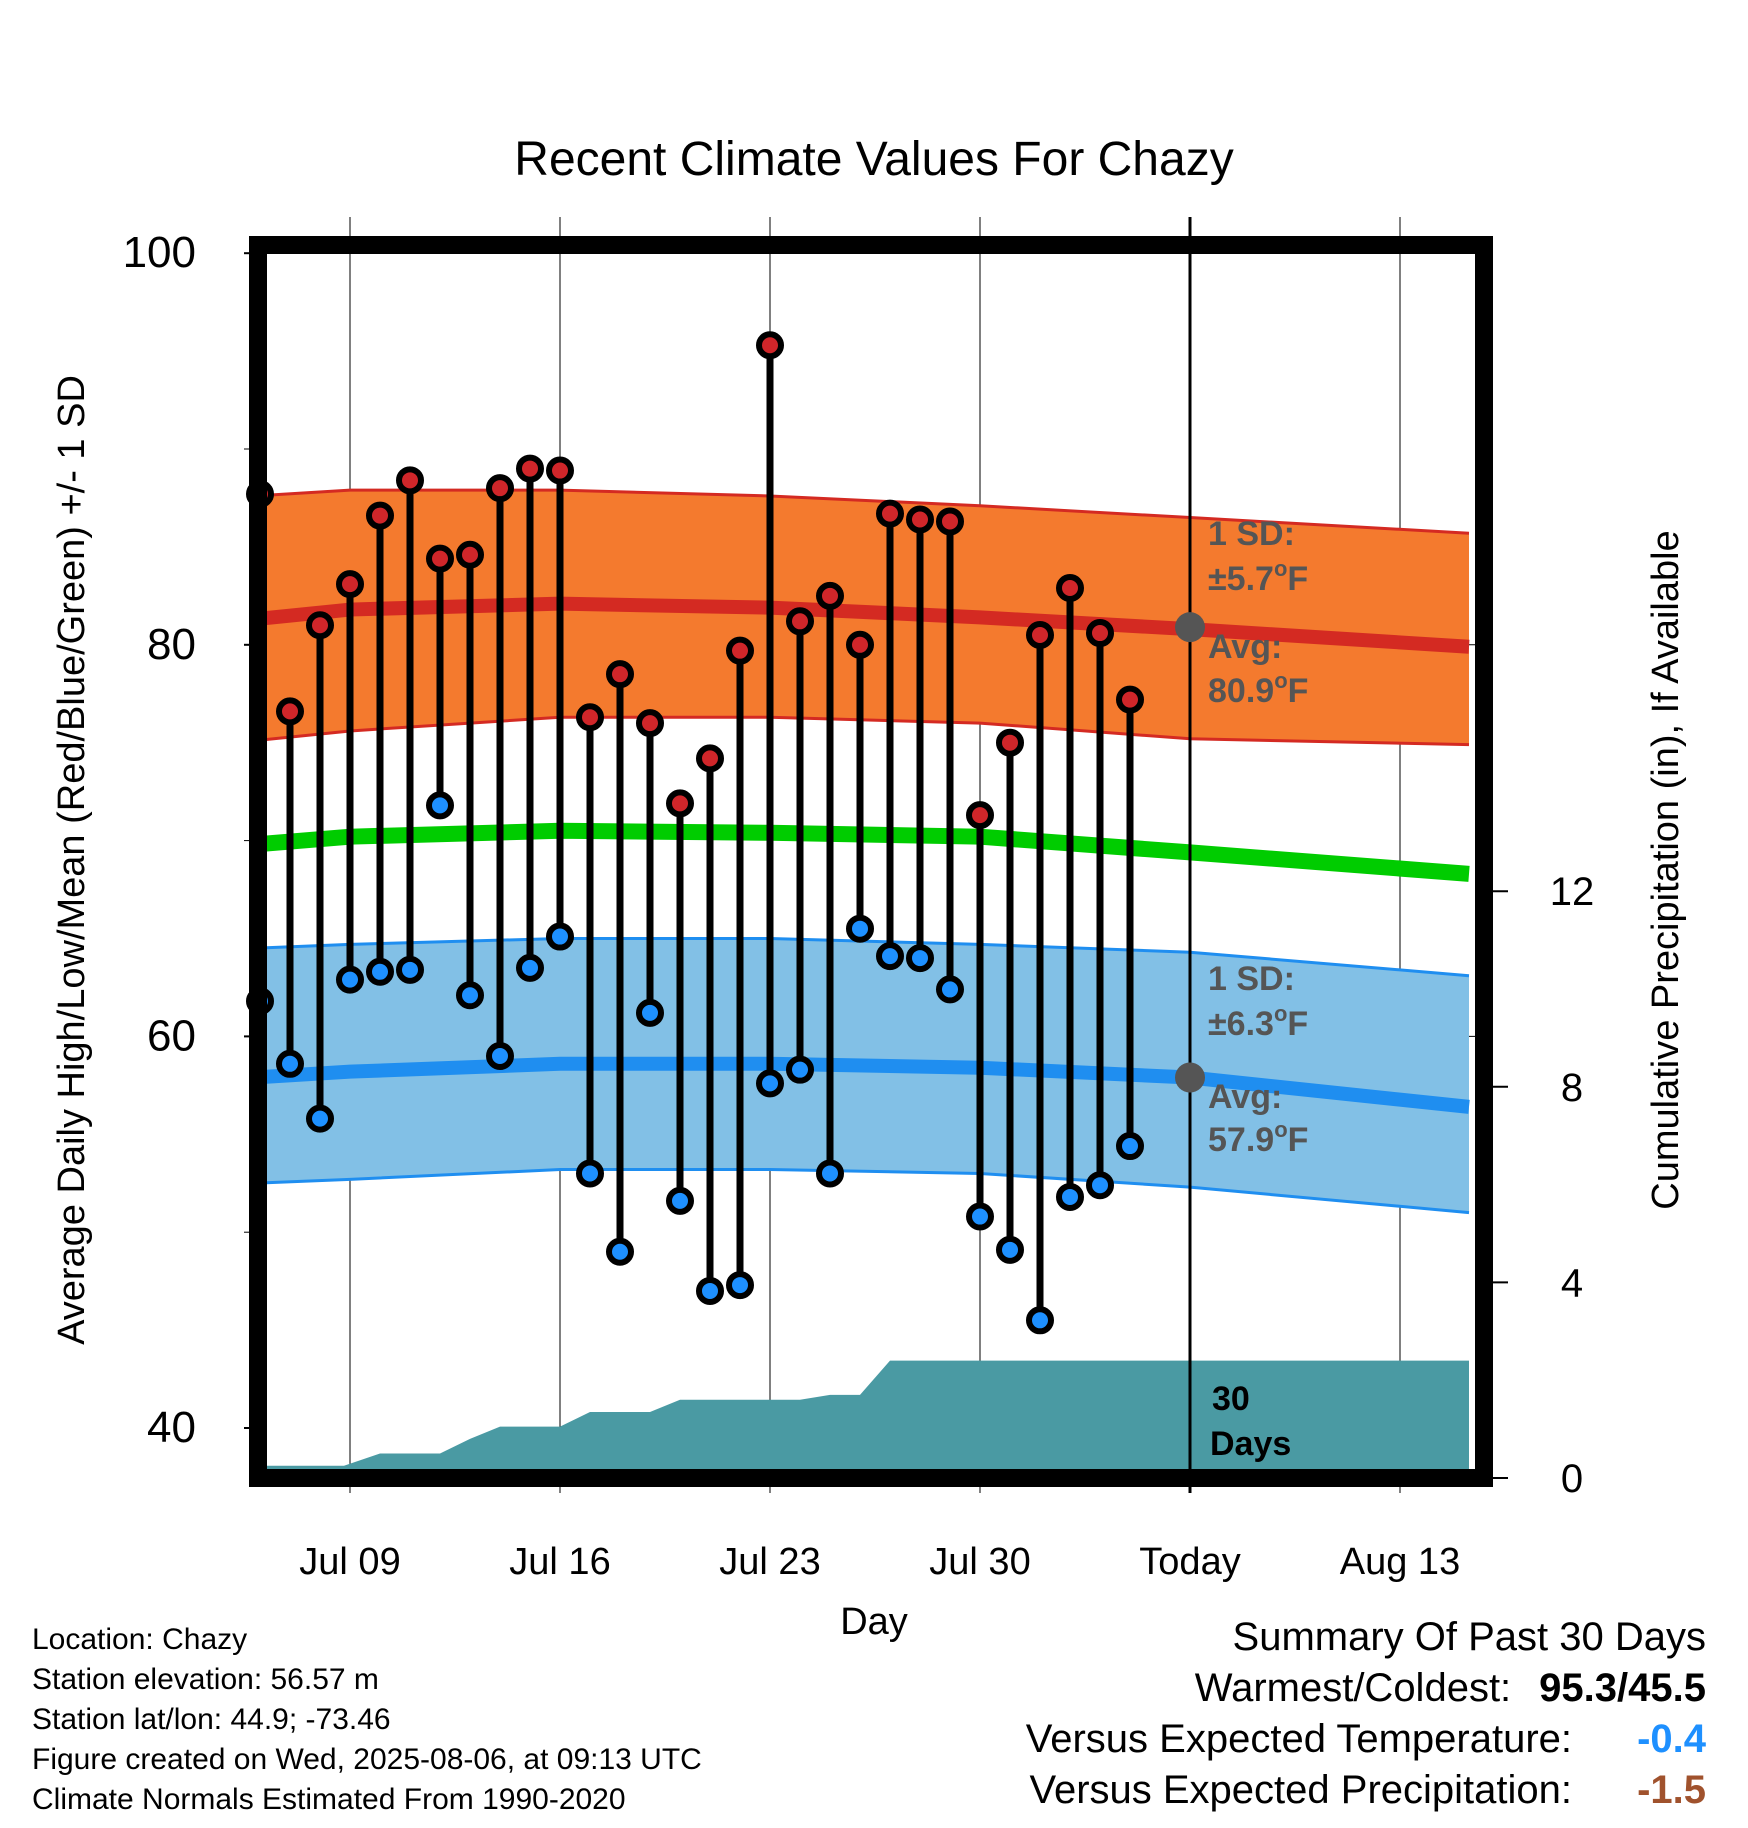  Describe the element at coordinates (1300, 1790) in the screenshot. I see `precip-departure-label: Versus Expected Precipitation:` at that location.